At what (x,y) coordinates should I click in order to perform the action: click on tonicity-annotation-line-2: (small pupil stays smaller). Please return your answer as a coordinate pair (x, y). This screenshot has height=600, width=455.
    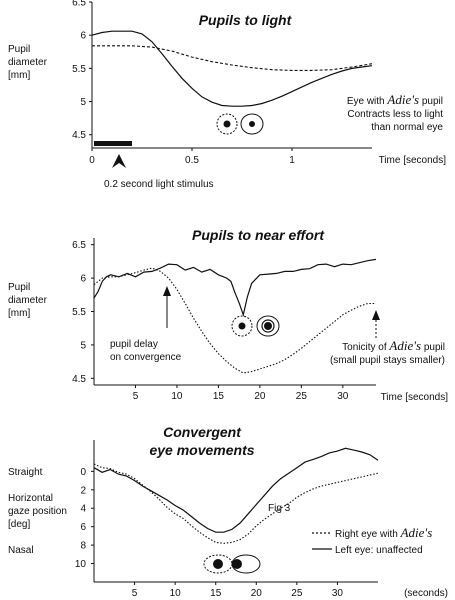
    Looking at the image, I should click on (387, 360).